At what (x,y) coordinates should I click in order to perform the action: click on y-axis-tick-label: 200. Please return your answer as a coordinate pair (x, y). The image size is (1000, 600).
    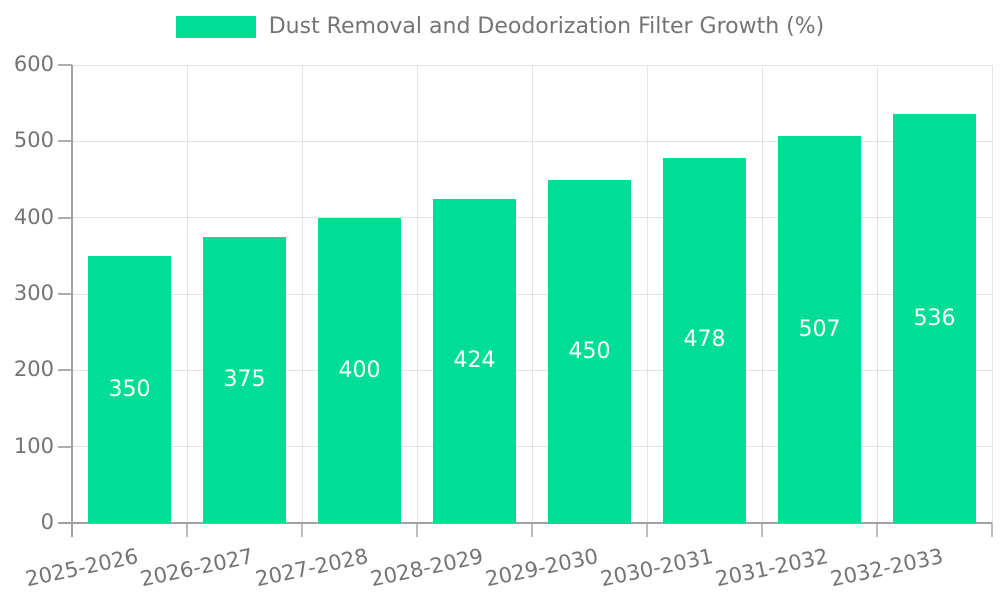
    Looking at the image, I should click on (33, 369).